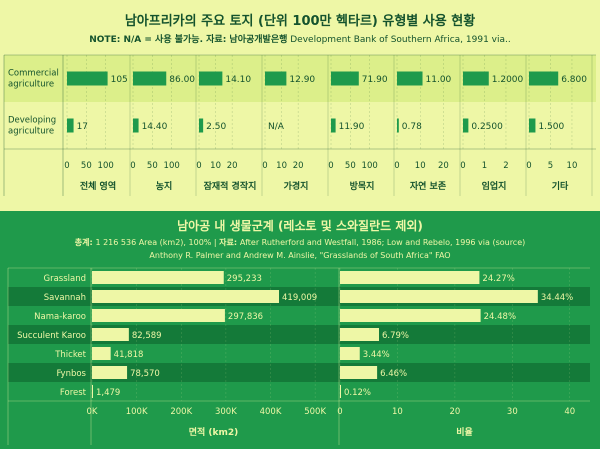  Describe the element at coordinates (271, 412) in the screenshot. I see `x-tick-label: 400K` at that location.